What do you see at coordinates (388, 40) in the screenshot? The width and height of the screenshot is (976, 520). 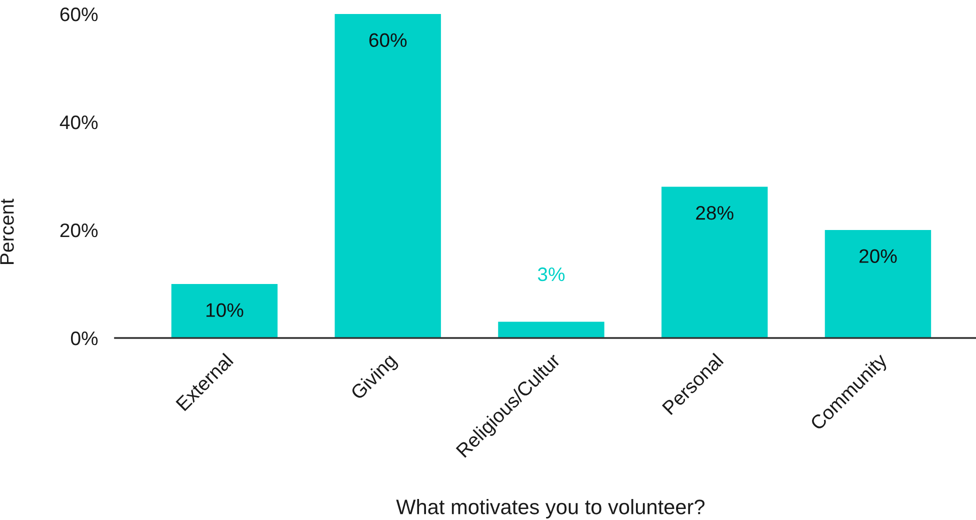 I see `data-label: 60%` at bounding box center [388, 40].